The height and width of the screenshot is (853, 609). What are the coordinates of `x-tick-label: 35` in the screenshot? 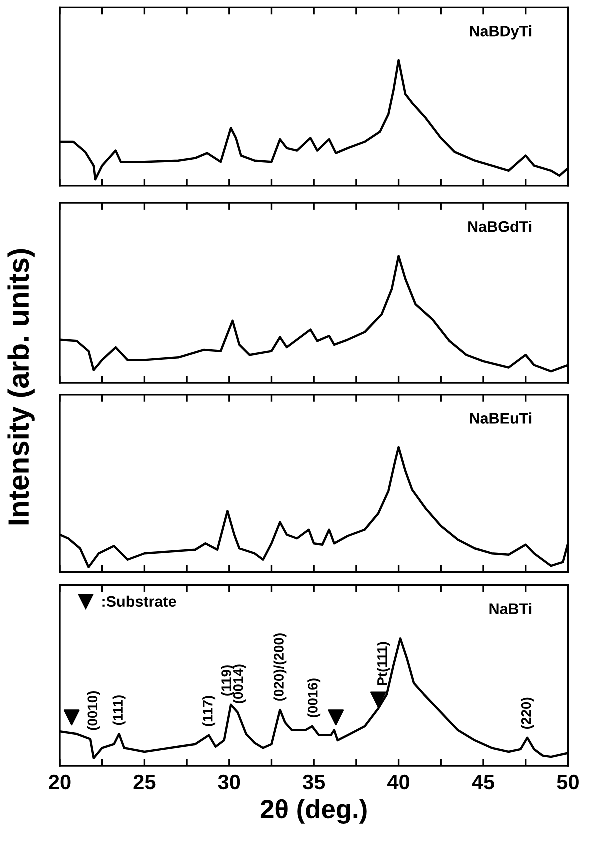 It's located at (314, 782).